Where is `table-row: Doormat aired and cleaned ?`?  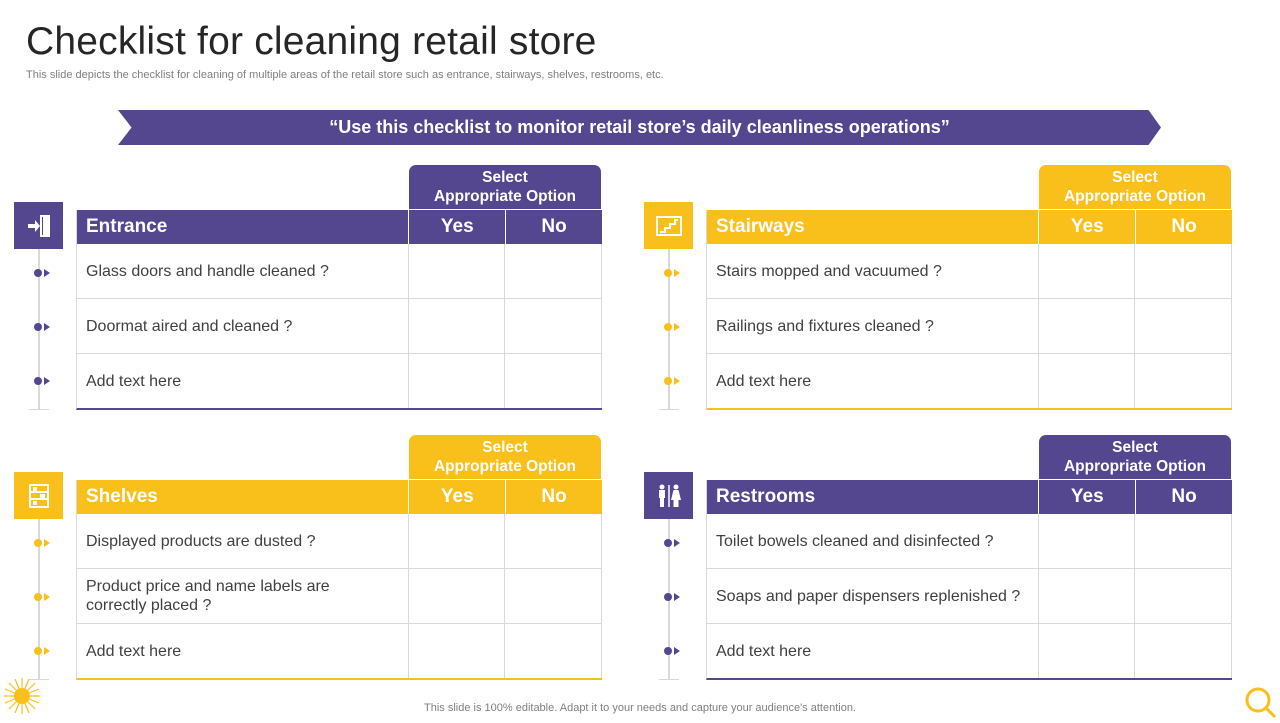
table-row: Doormat aired and cleaned ? is located at coordinates (339, 326).